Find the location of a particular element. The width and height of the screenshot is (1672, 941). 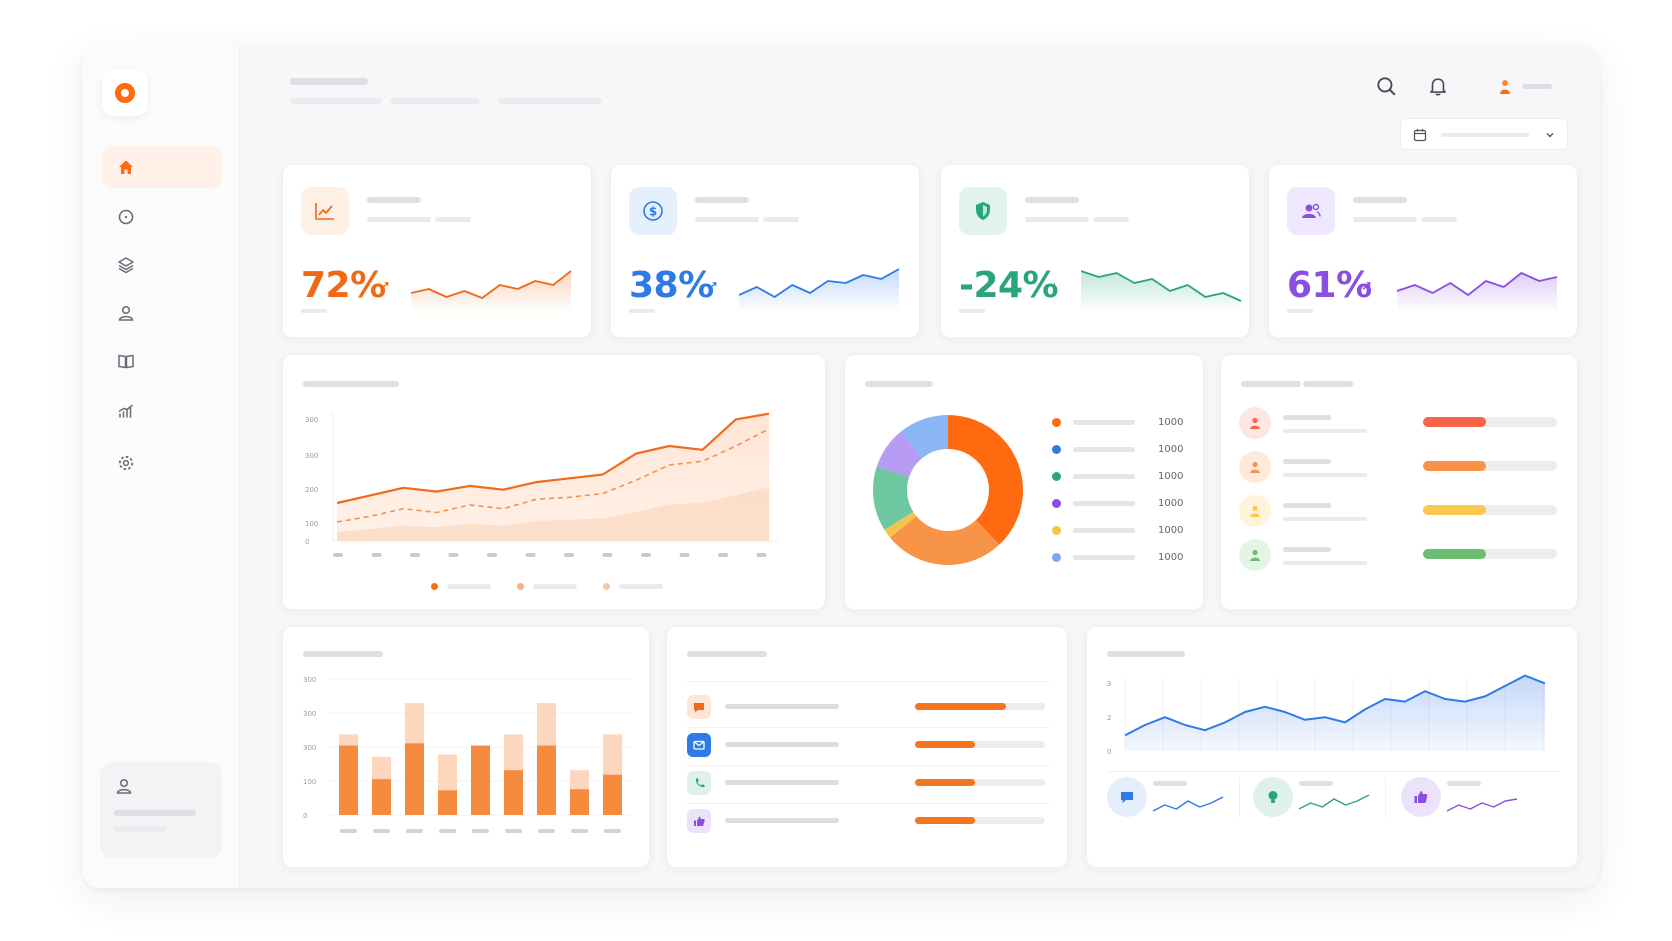

y-tick-label: 2 is located at coordinates (1109, 718).